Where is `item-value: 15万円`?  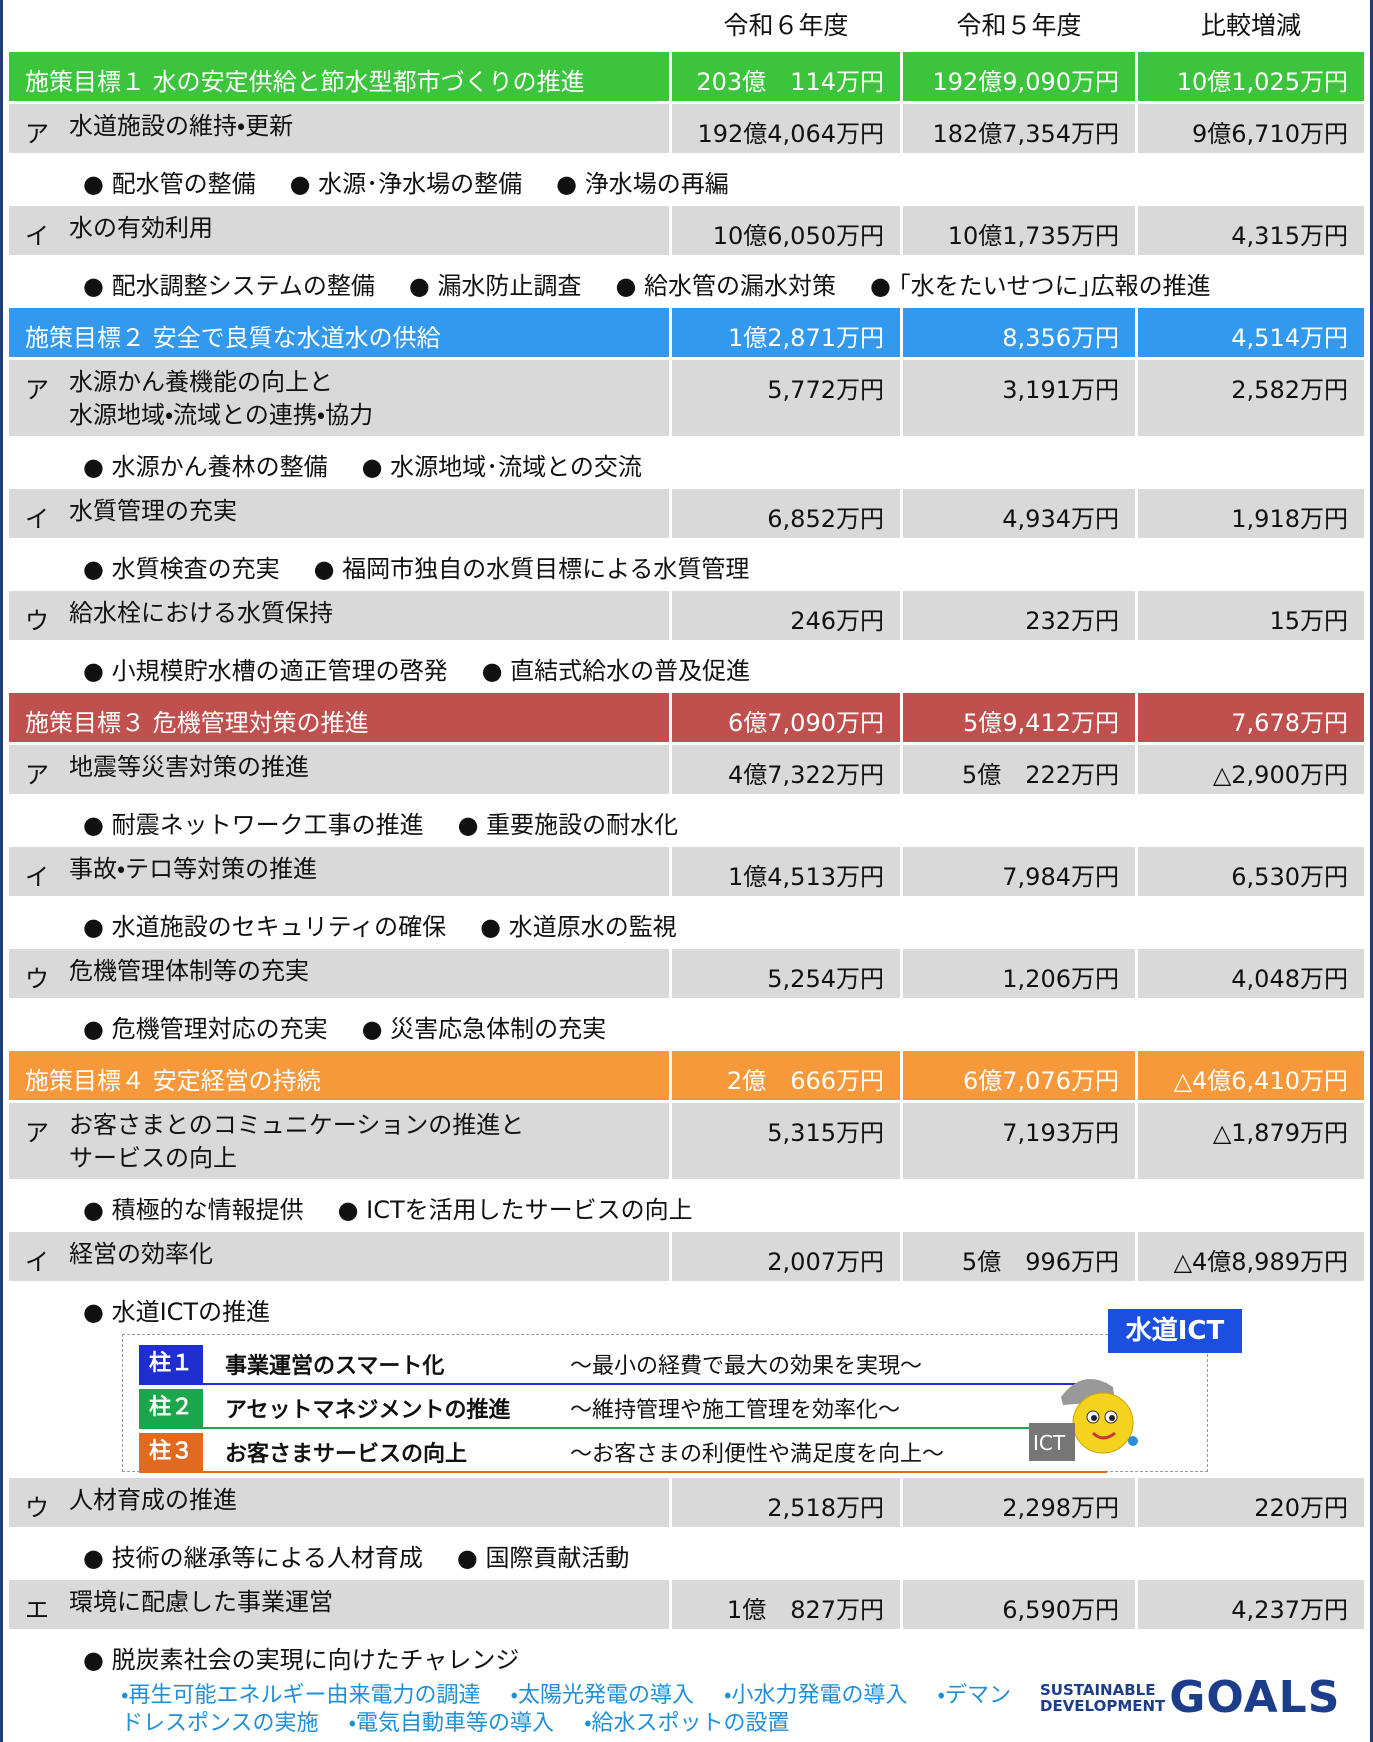
item-value: 15万円 is located at coordinates (1251, 615).